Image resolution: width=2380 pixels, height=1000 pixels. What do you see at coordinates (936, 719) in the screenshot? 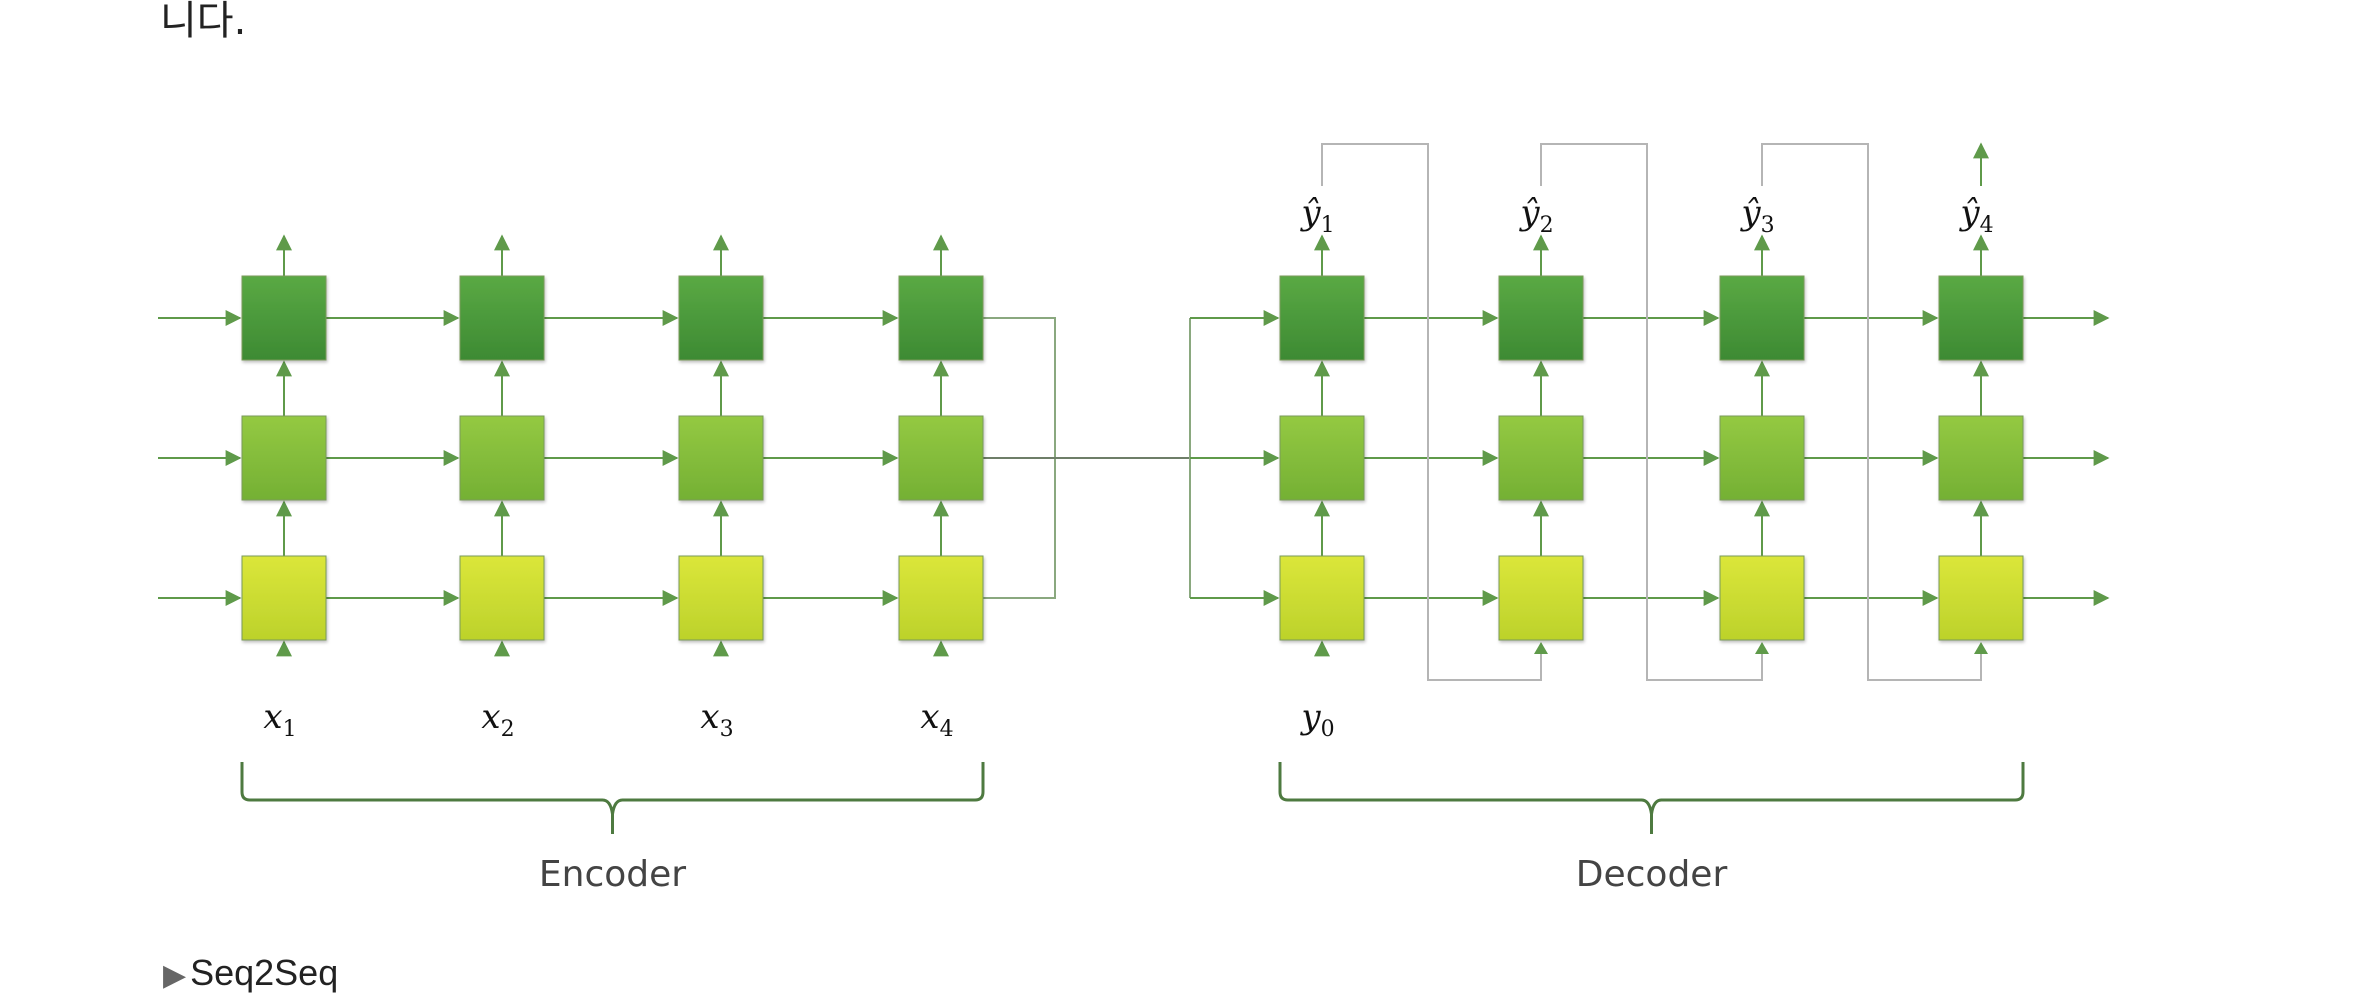
I see `encoder-input-label-4: x4` at bounding box center [936, 719].